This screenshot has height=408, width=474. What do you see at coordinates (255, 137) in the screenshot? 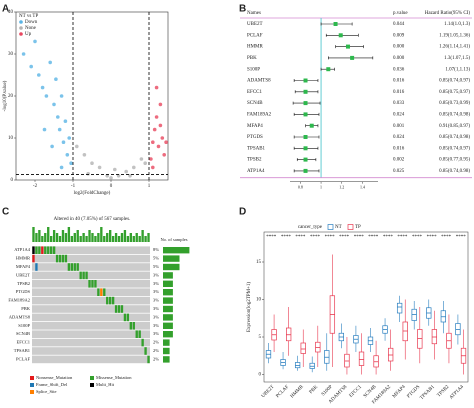
I see `row-name: PTGDS` at bounding box center [255, 137].